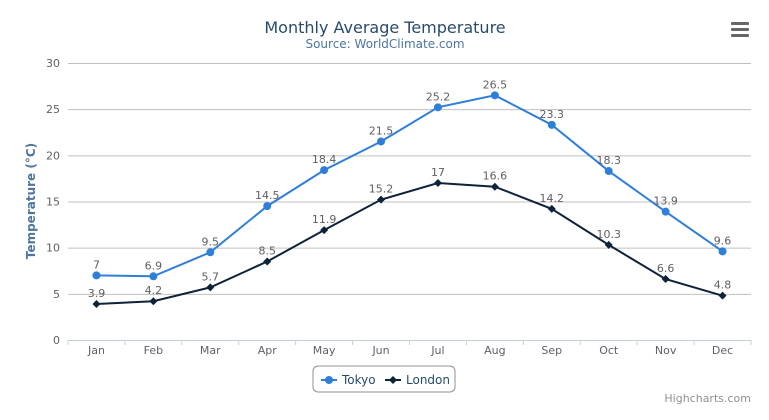  What do you see at coordinates (56, 294) in the screenshot?
I see `y-tick-label: 5` at bounding box center [56, 294].